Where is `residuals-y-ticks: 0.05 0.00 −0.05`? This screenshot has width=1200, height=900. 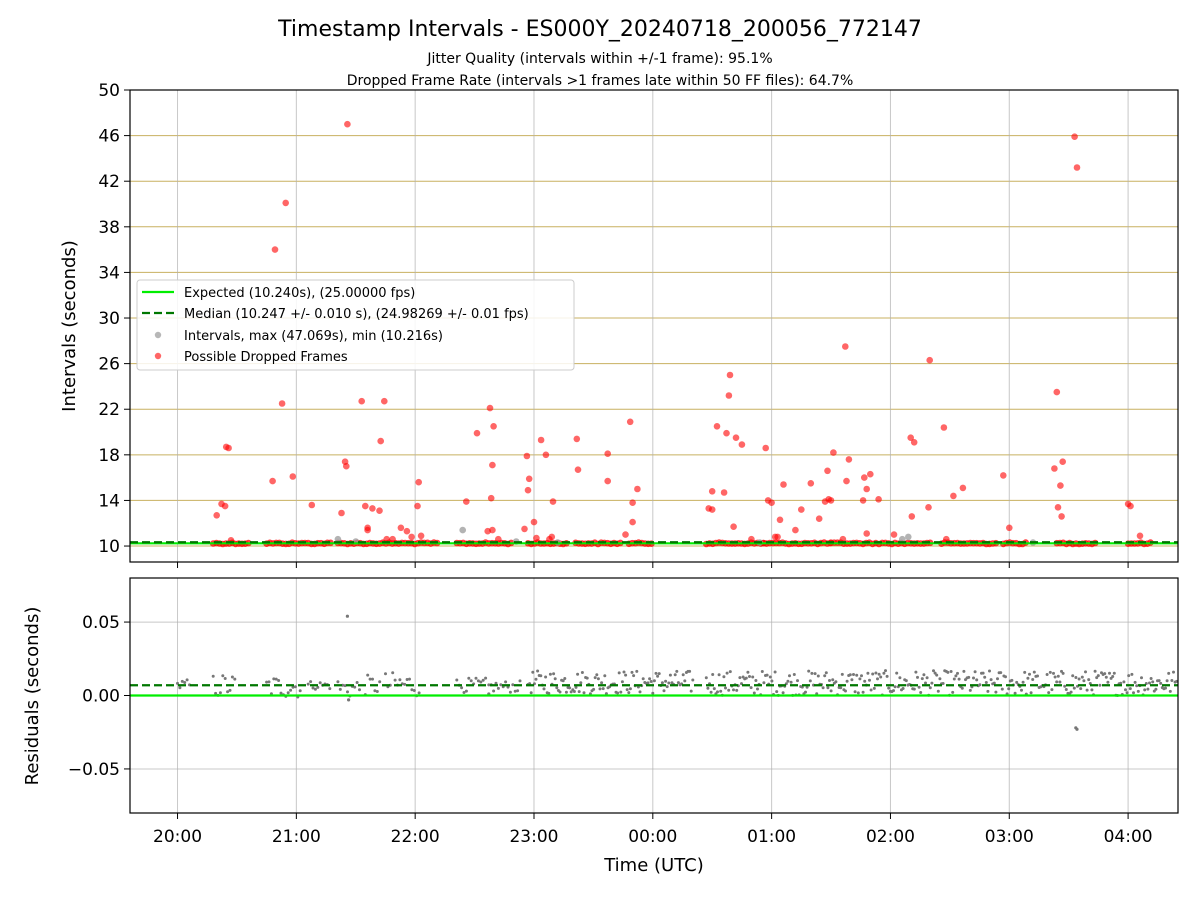
residuals-y-ticks: 0.05 0.00 −0.05 is located at coordinates (99, 696).